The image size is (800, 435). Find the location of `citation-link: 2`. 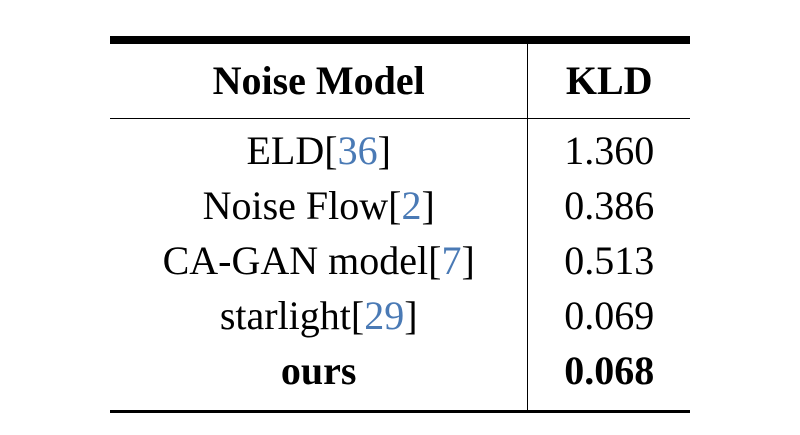

citation-link: 2 is located at coordinates (411, 205).